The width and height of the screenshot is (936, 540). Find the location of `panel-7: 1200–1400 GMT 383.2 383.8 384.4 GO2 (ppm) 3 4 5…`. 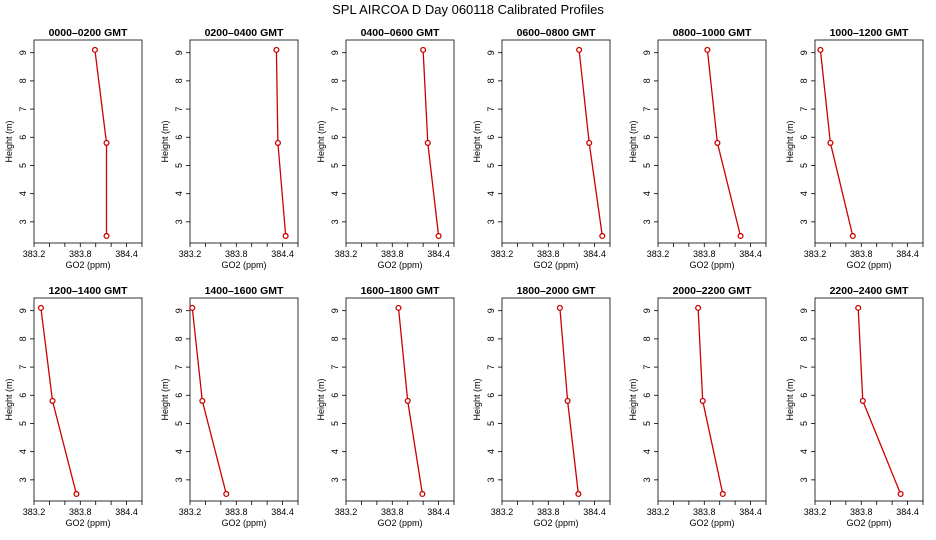

panel-7: 1200–1400 GMT 383.2 383.8 384.4 GO2 (ppm) 3 4 5… is located at coordinates (73, 406).